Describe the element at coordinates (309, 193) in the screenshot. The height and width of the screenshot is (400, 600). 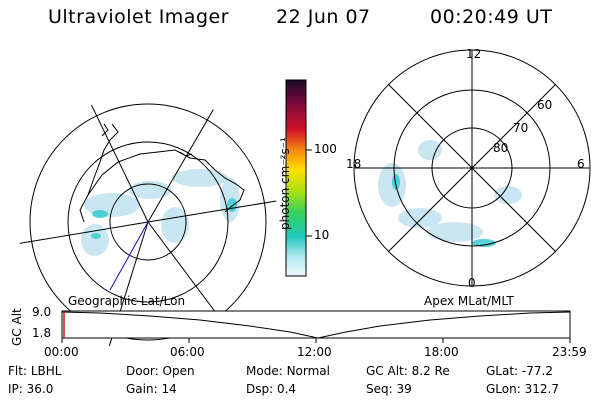
I see `colorbar-ticks` at that location.